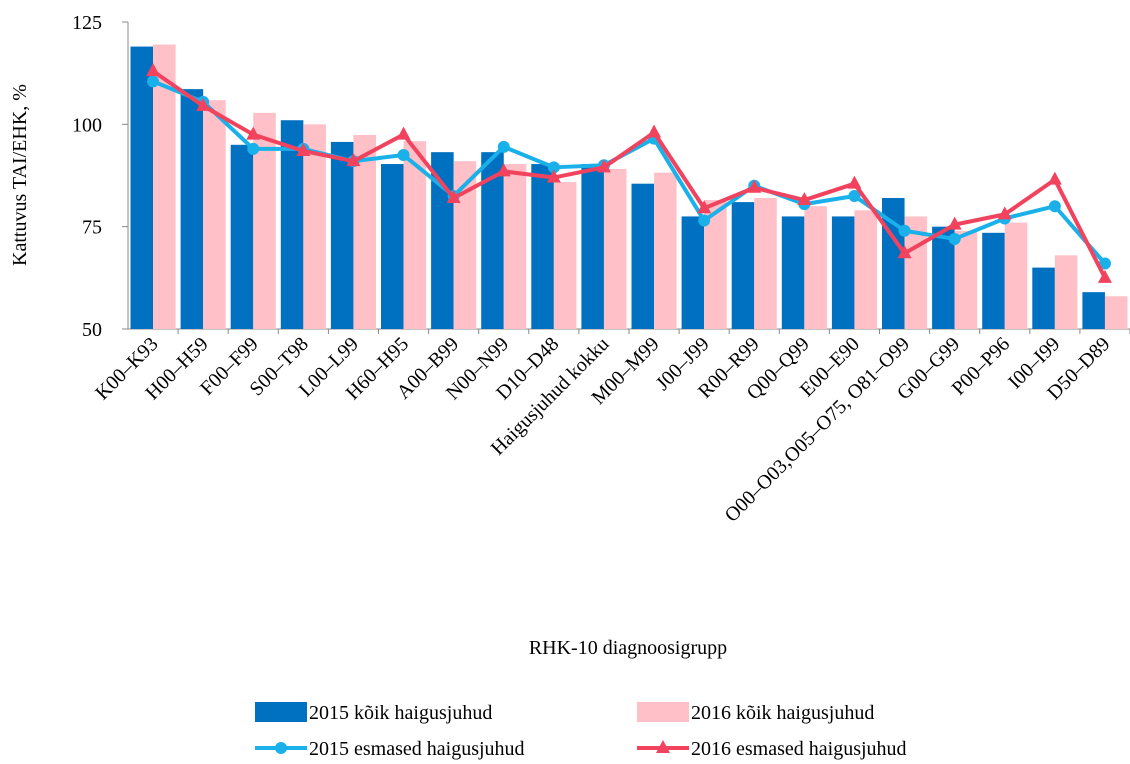 Image resolution: width=1130 pixels, height=764 pixels. What do you see at coordinates (92, 228) in the screenshot?
I see `y-tick-label: 75` at bounding box center [92, 228].